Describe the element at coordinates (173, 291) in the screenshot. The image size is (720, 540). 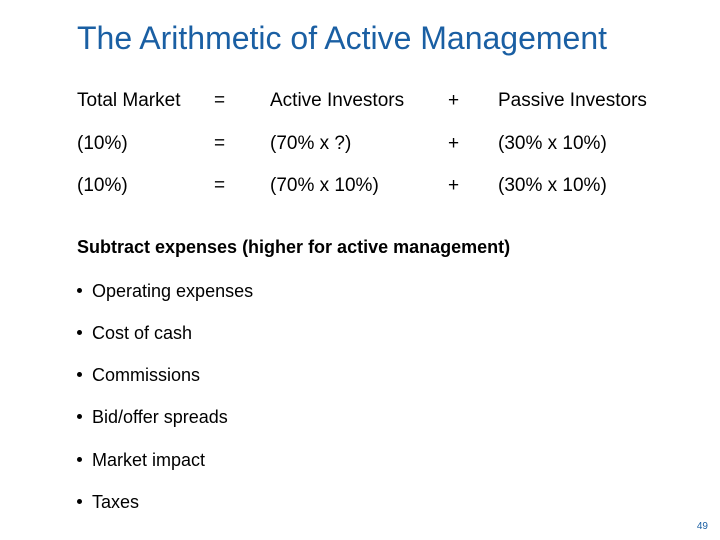
I see `bullet-text: Operating expenses` at that location.